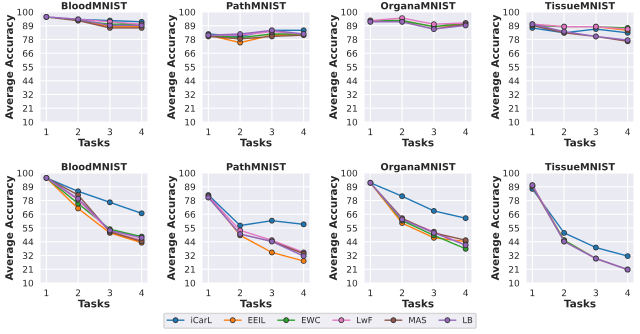 The height and width of the screenshot is (334, 640). Describe the element at coordinates (201, 320) in the screenshot. I see `legend-label: iCarL` at that location.